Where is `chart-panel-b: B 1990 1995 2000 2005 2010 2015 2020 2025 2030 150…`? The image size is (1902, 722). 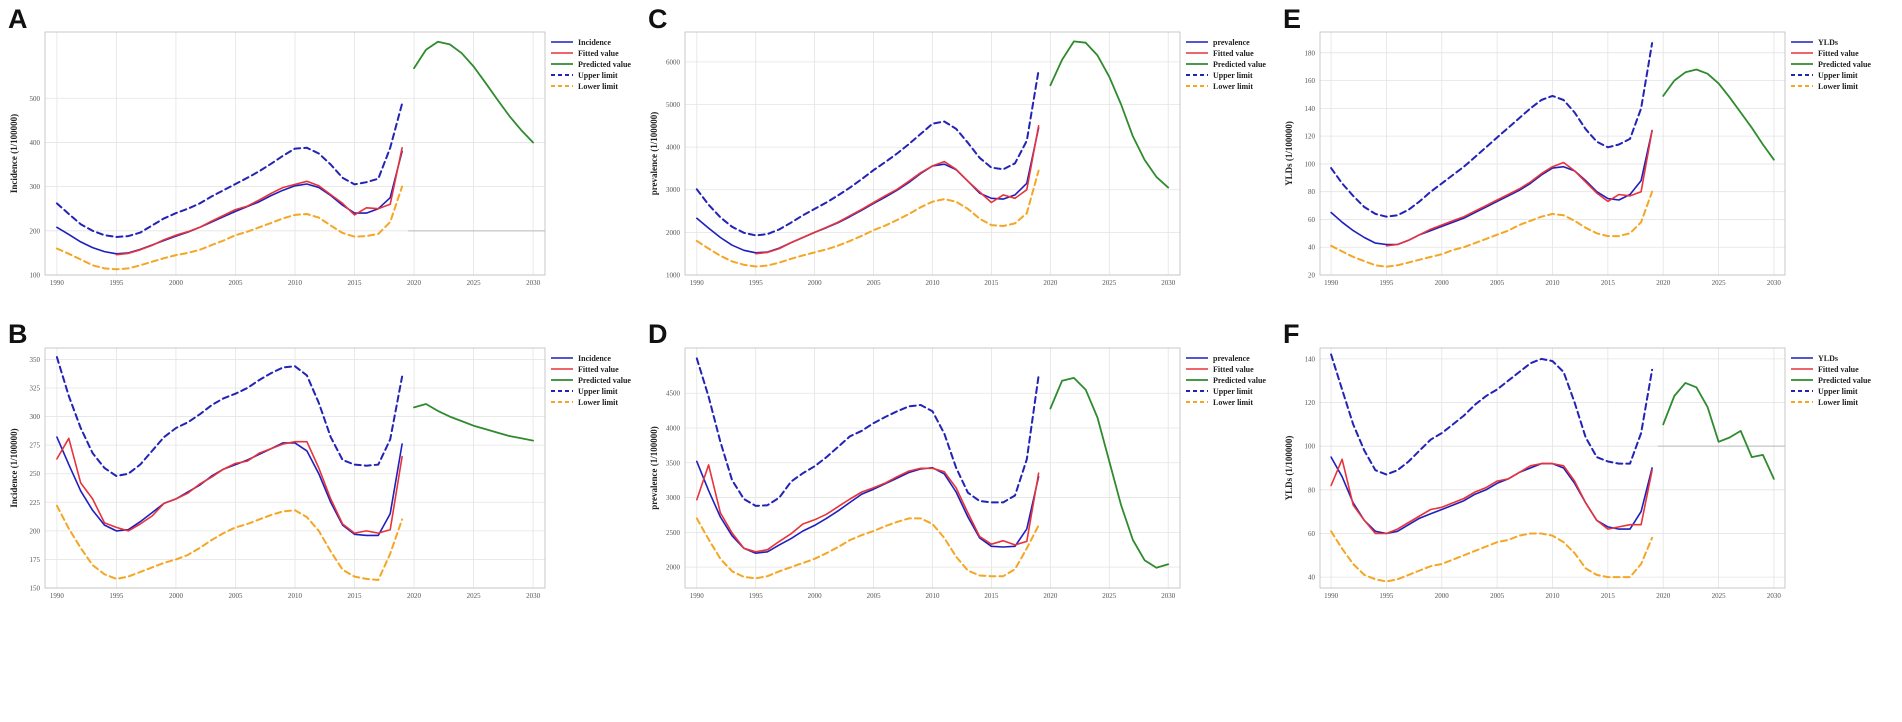 chart-panel-b: B 1990 1995 2000 2005 2010 2015 2020 2025 2030 150… is located at coordinates (319, 459).